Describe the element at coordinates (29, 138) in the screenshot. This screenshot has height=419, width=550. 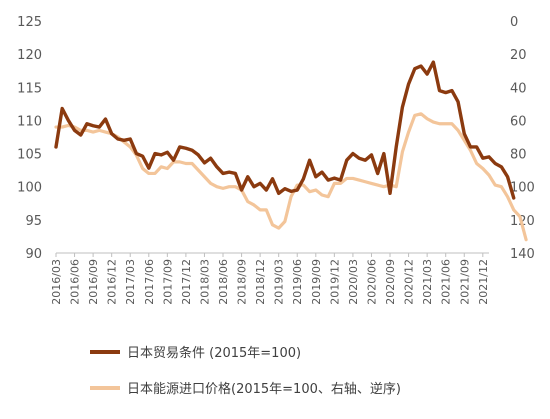
I see `left-axis-ticks: 90 95 100 105 110 115 120 125` at that location.